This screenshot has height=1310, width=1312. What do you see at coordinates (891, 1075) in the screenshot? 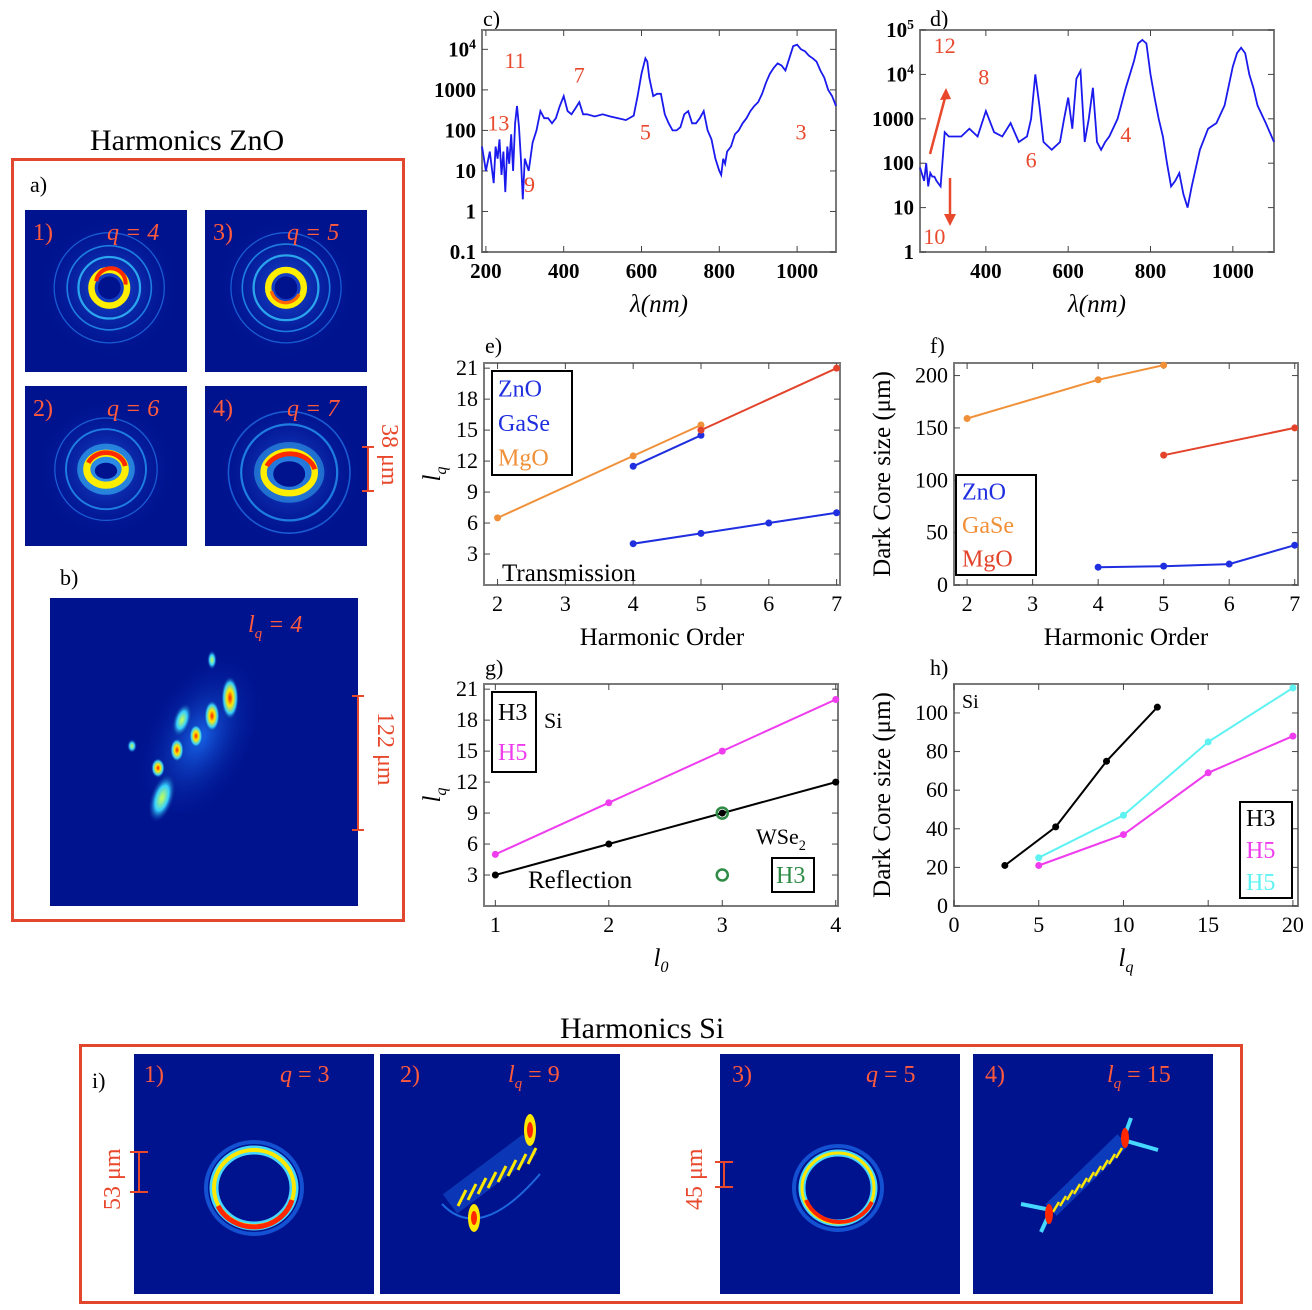
I see `si-beam-3-label: q = 5` at bounding box center [891, 1075].